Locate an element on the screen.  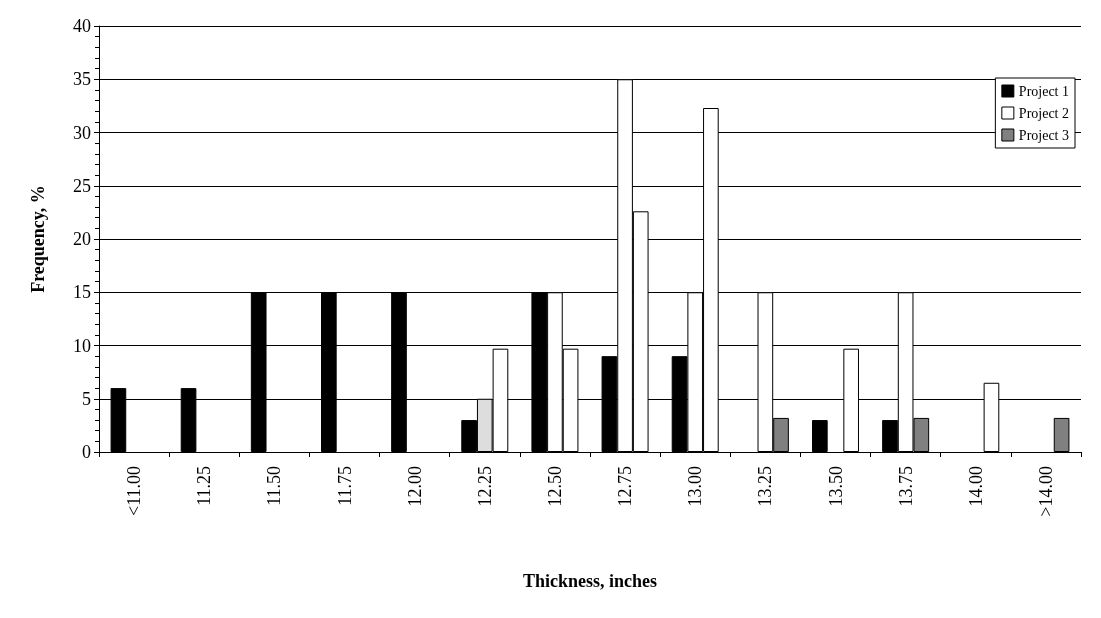
y-tick-label: 20 is located at coordinates (82, 239).